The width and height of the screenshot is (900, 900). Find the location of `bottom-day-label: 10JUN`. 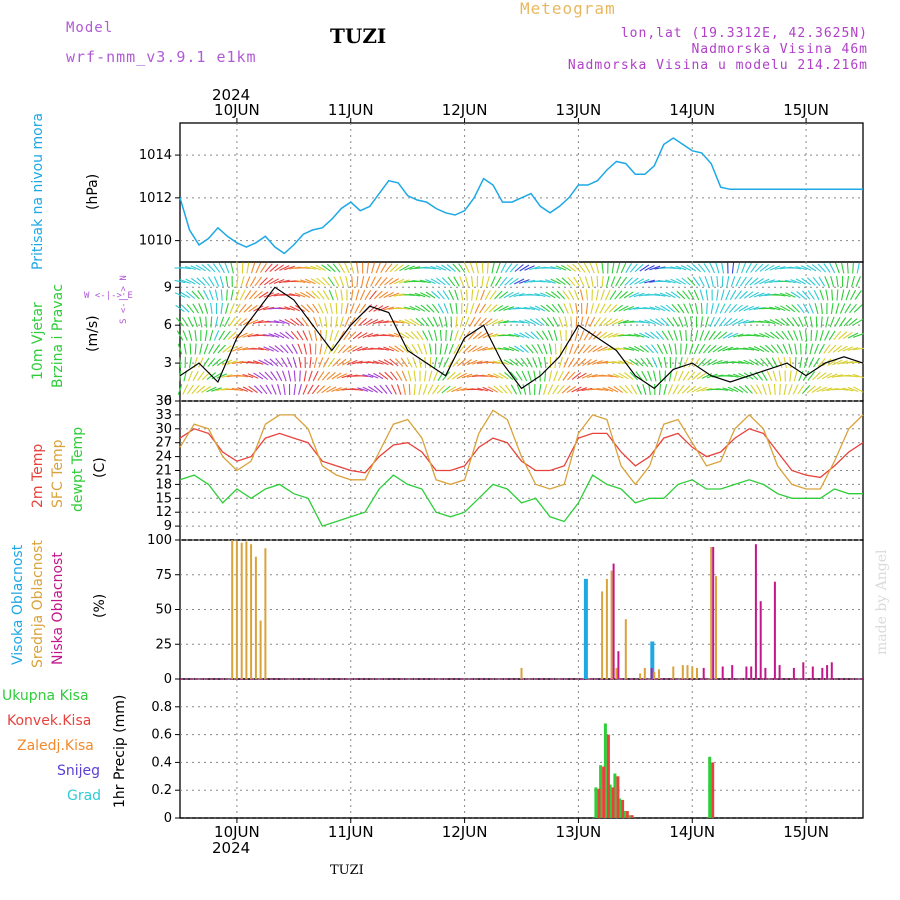

bottom-day-label: 10JUN is located at coordinates (237, 832).